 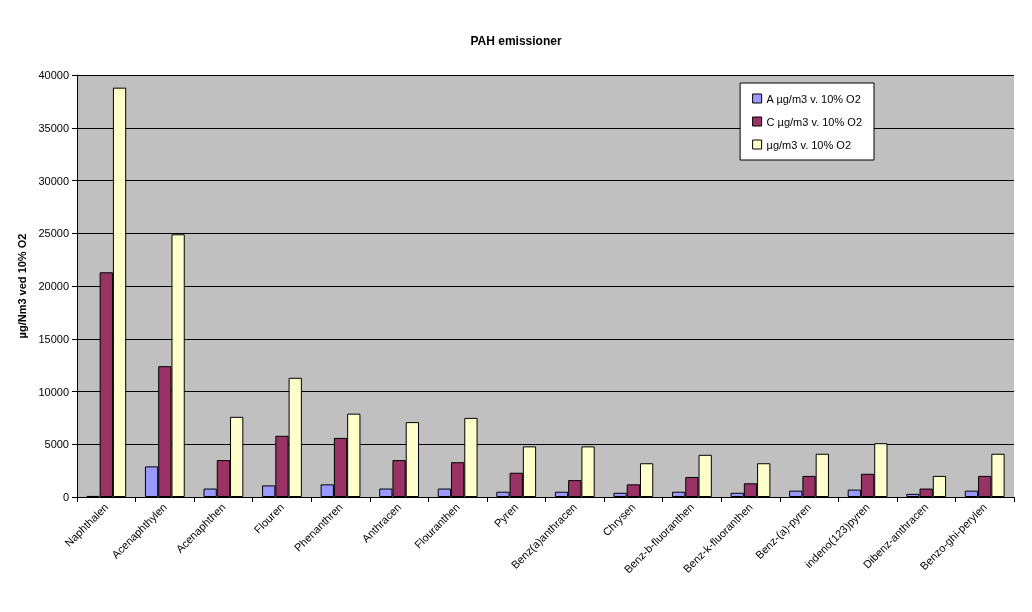 What do you see at coordinates (814, 121) in the screenshot?
I see `legend-label: C µg/m3 v. 10% O2` at bounding box center [814, 121].